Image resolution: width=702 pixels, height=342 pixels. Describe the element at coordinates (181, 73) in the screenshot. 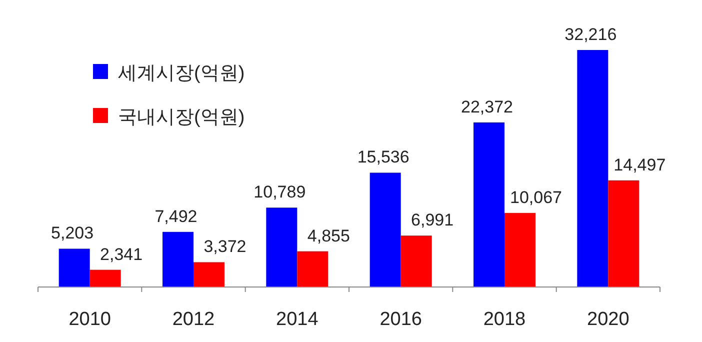

I see `legend-label: 세계시장(억원)` at that location.